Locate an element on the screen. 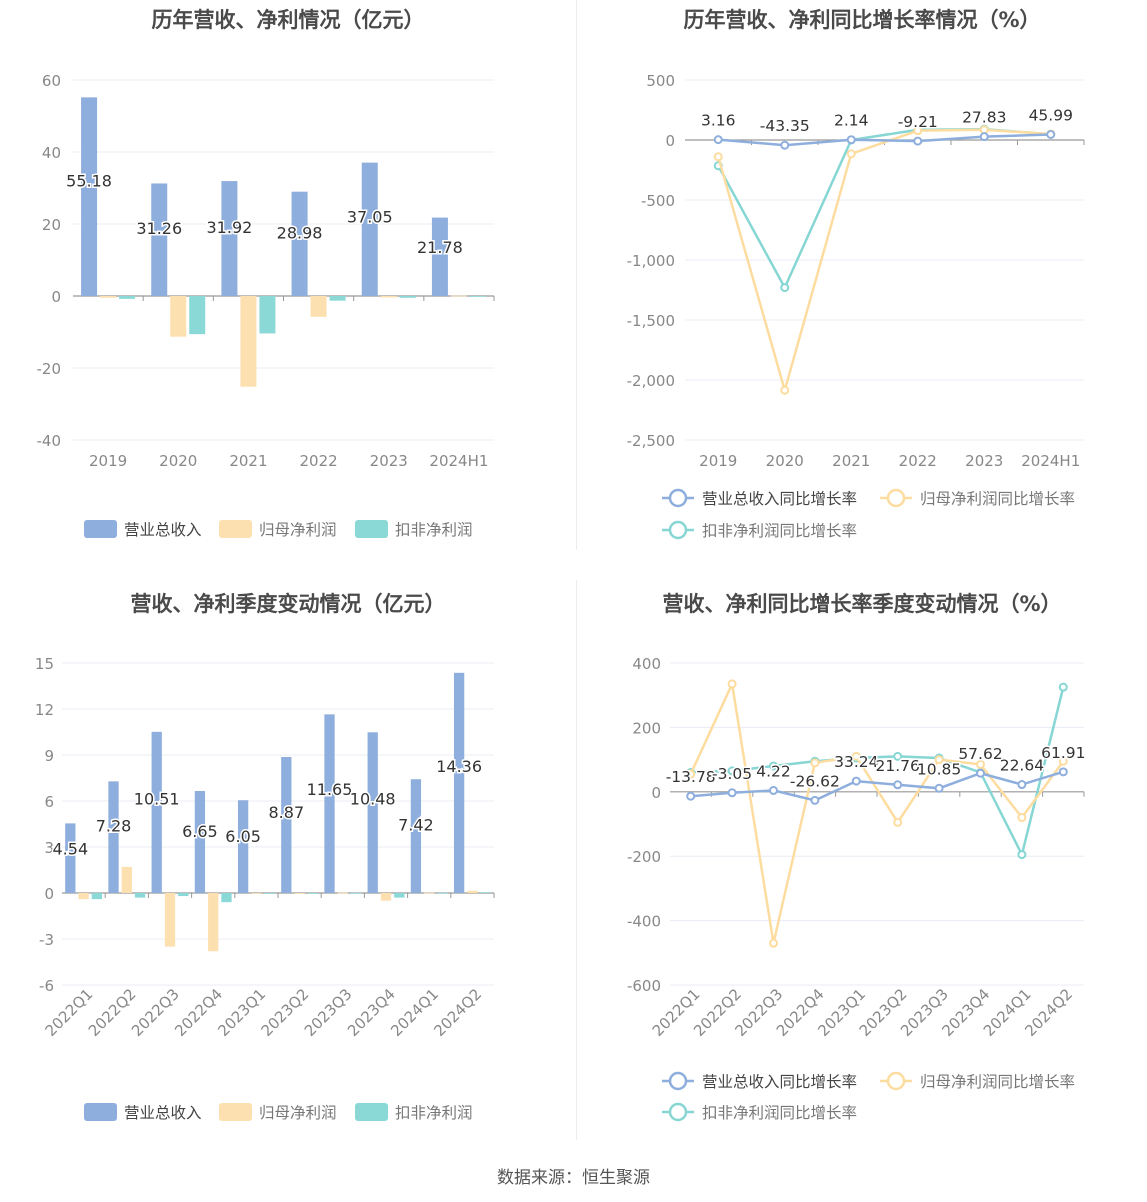  point-value-label: 61.91 is located at coordinates (1063, 753).